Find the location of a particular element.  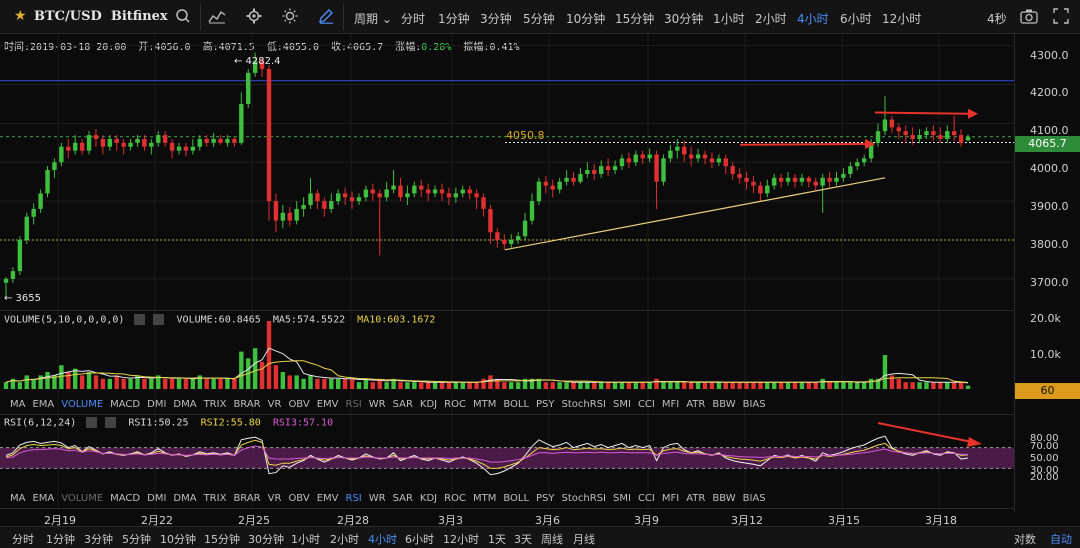

bottom-period-14: 周线 is located at coordinates (552, 539).